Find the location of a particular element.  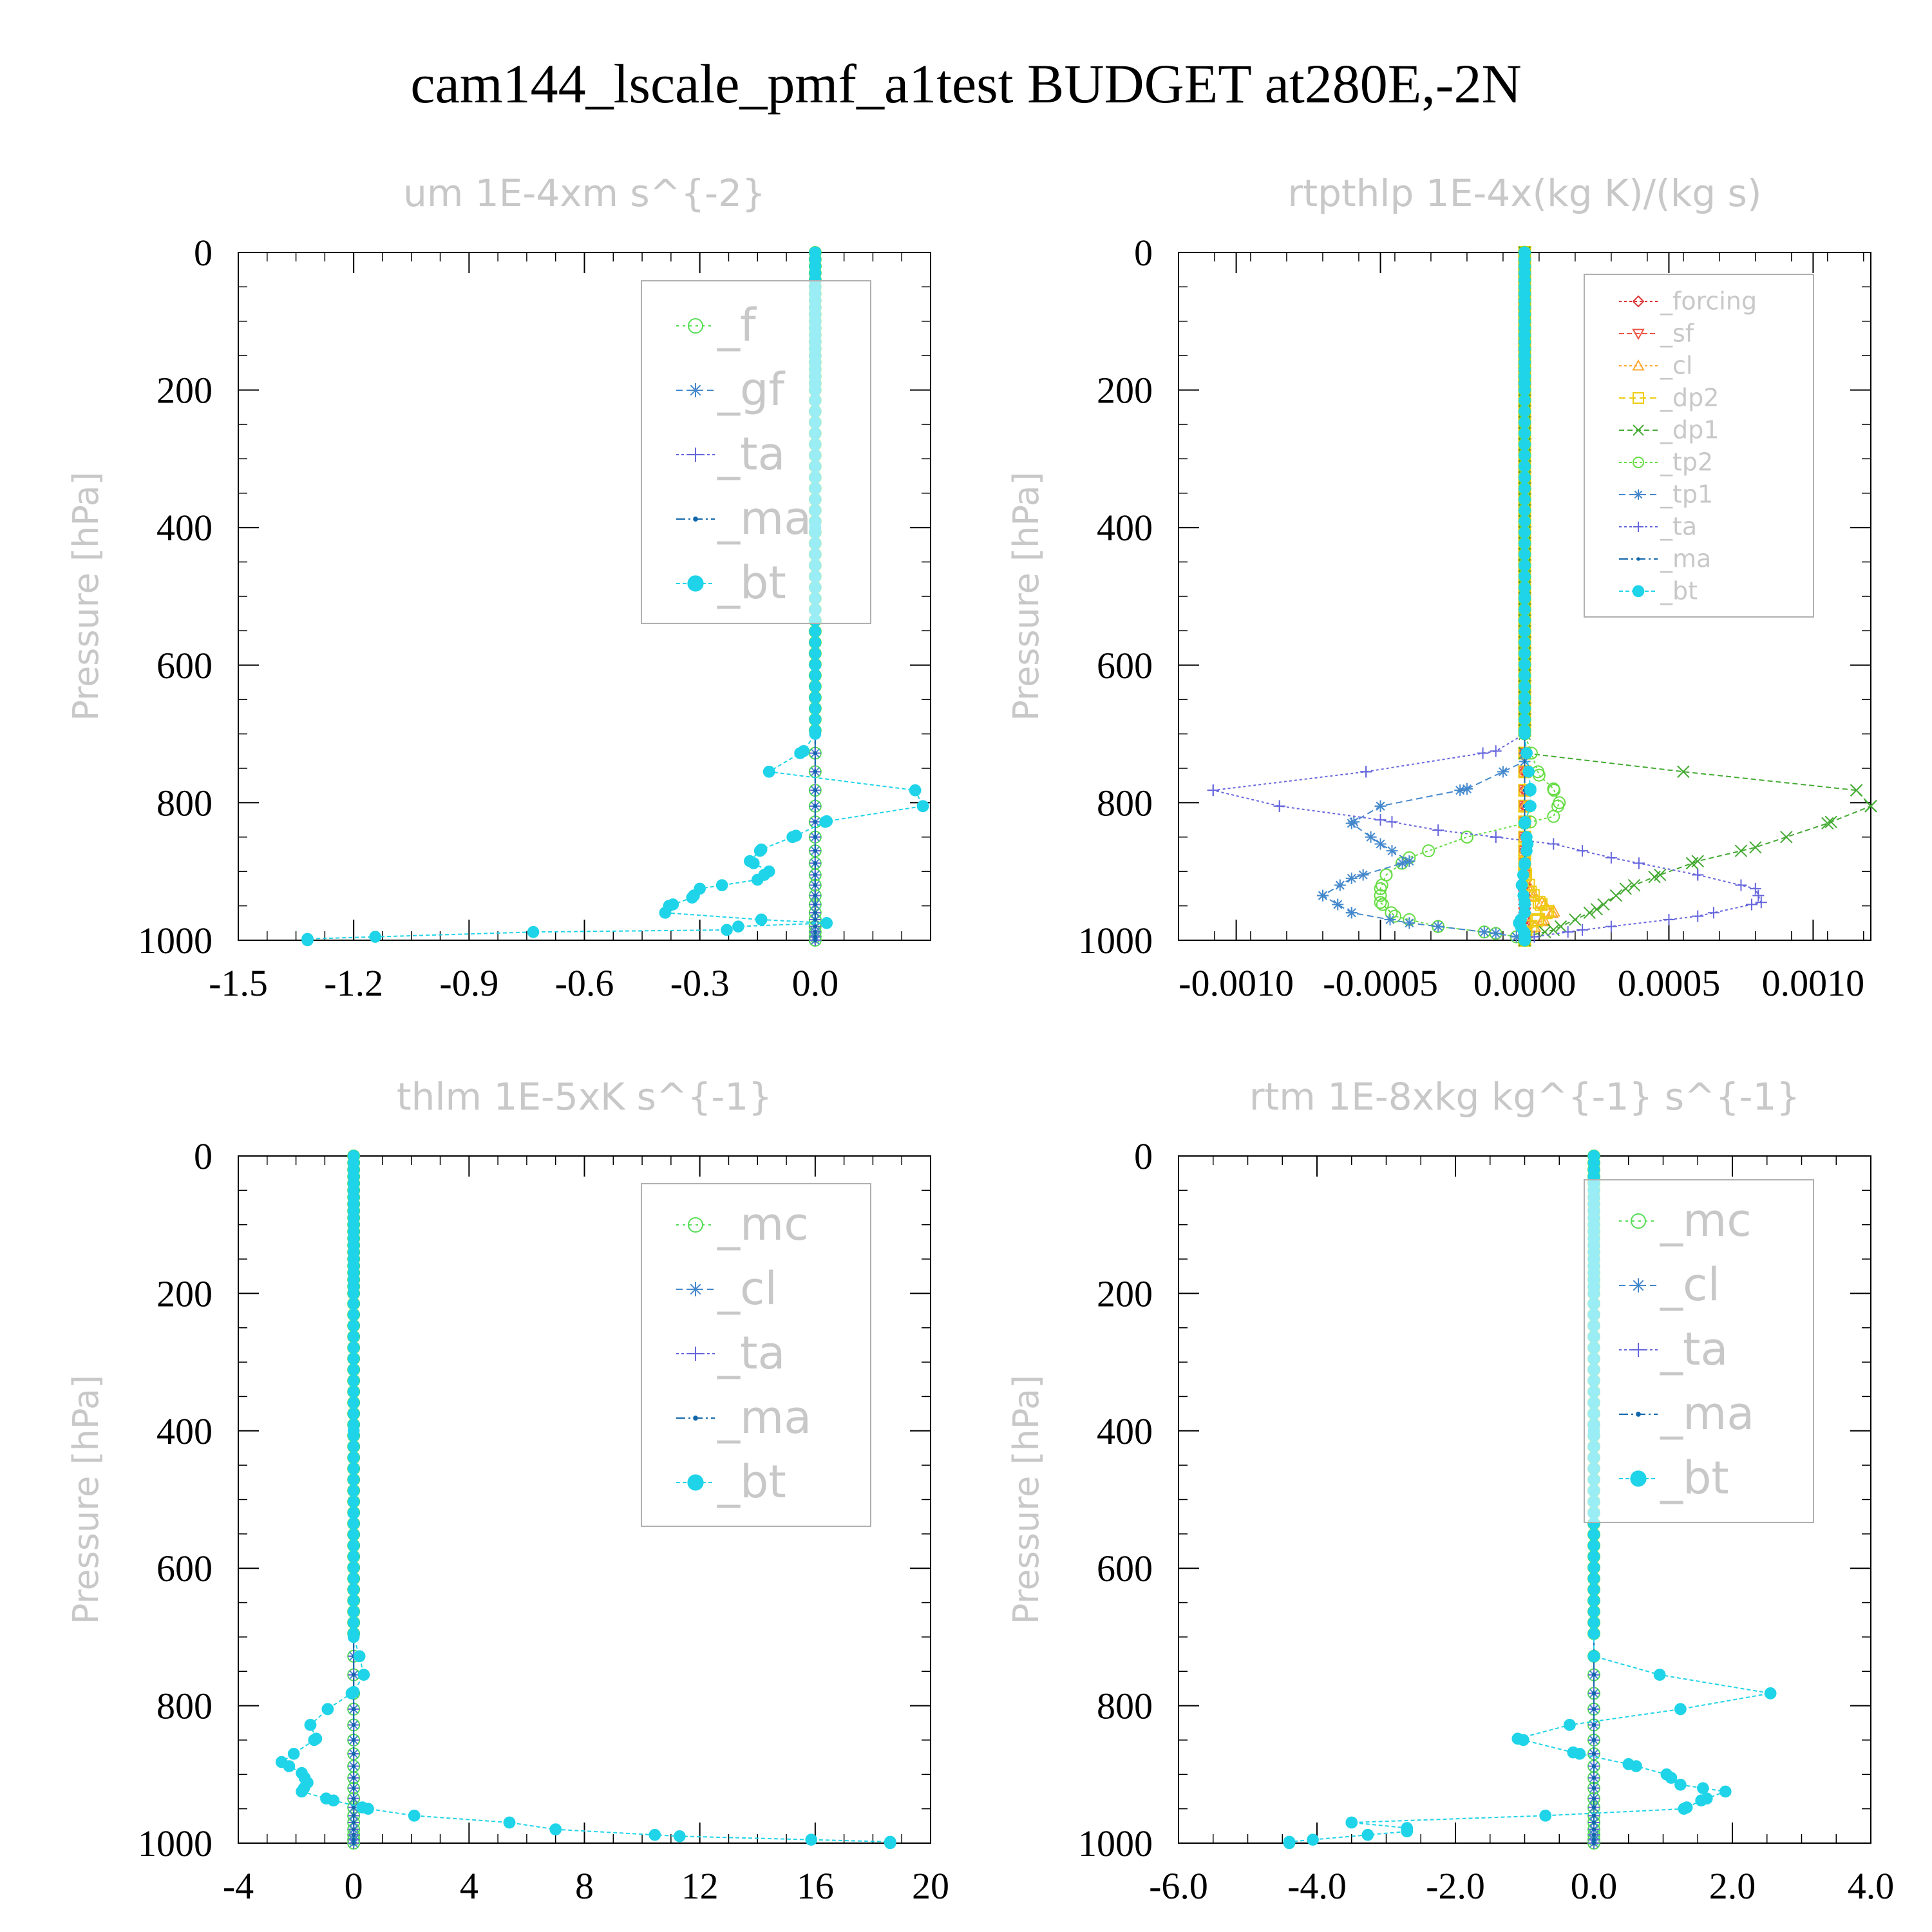

legend-label: _ma is located at coordinates (1707, 1413).